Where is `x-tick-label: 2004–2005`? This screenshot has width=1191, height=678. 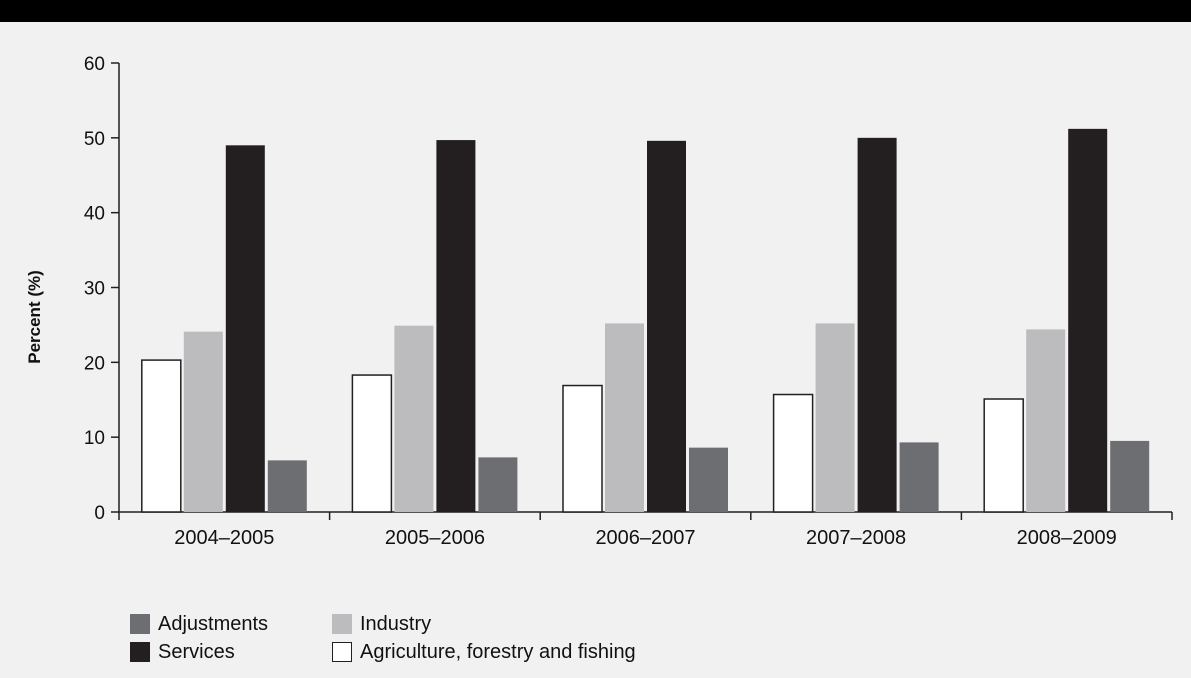 x-tick-label: 2004–2005 is located at coordinates (224, 538).